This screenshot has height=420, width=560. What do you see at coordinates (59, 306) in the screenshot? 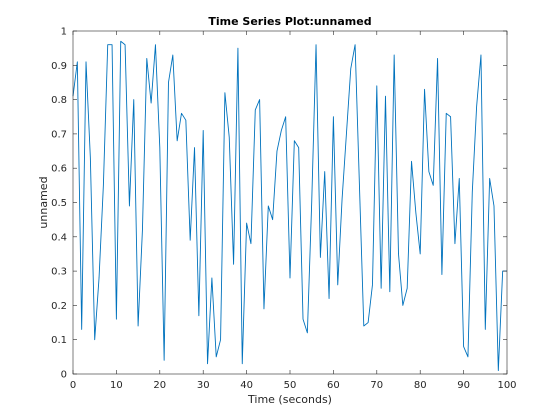
I see `y-tick-label: 0.2` at bounding box center [59, 306].